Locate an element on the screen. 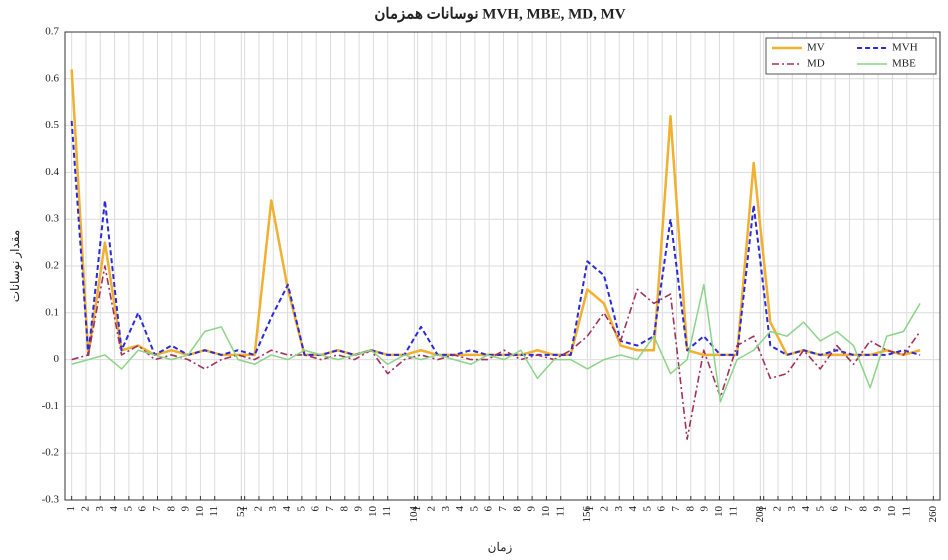  x-tick-label: 260 is located at coordinates (933, 514).